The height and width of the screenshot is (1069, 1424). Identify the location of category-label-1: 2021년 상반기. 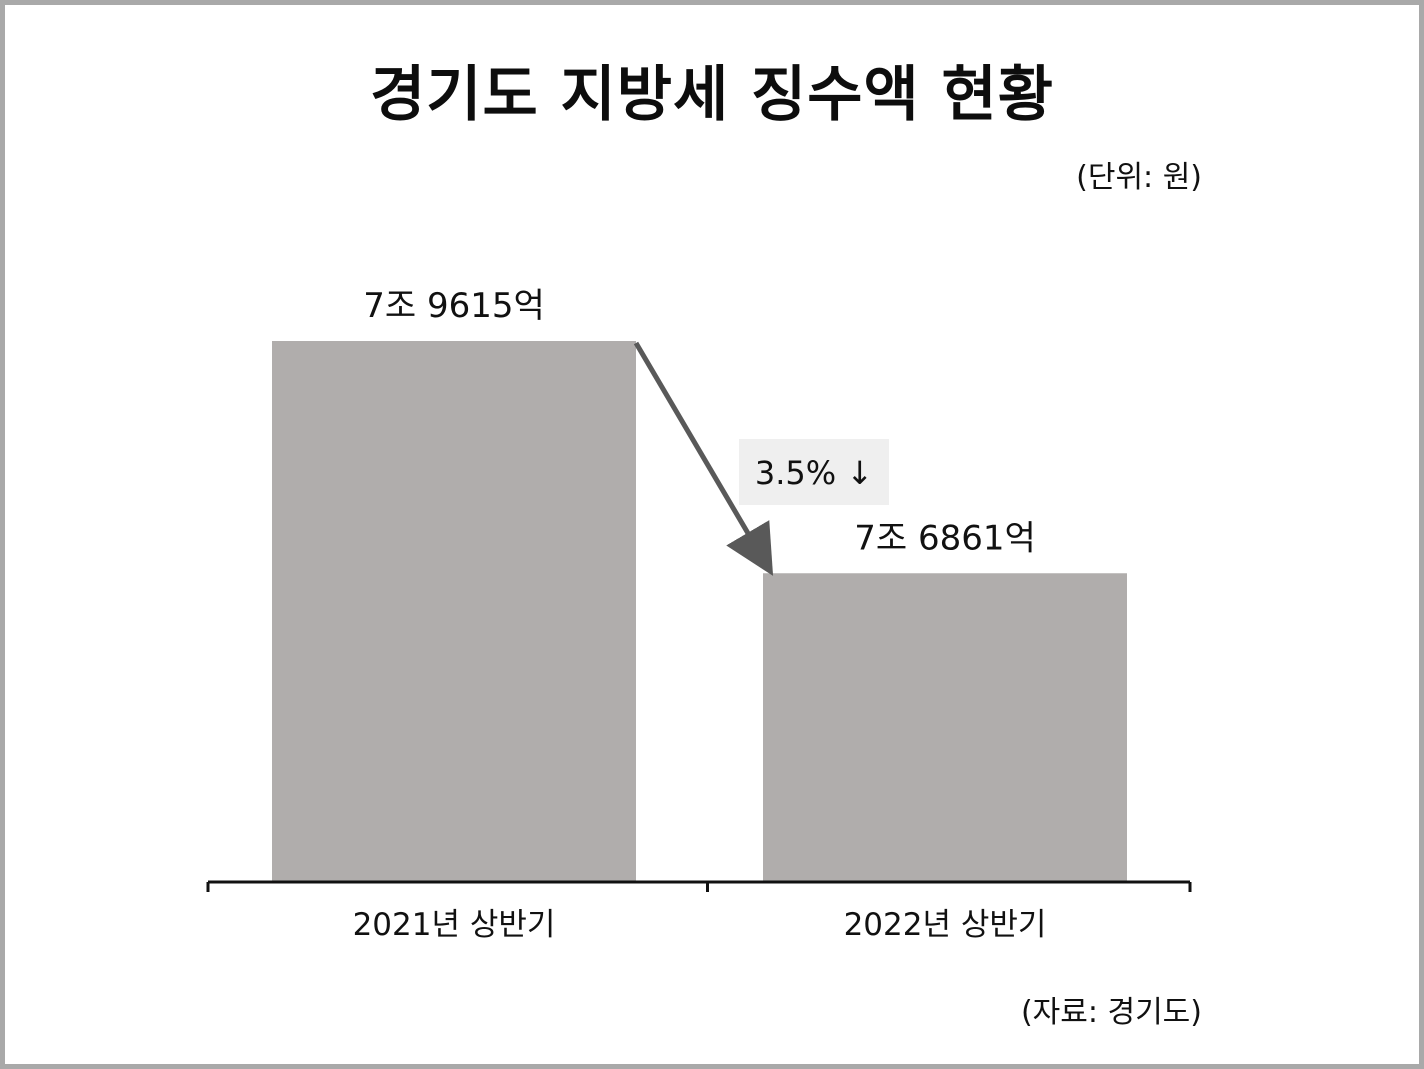
(454, 925).